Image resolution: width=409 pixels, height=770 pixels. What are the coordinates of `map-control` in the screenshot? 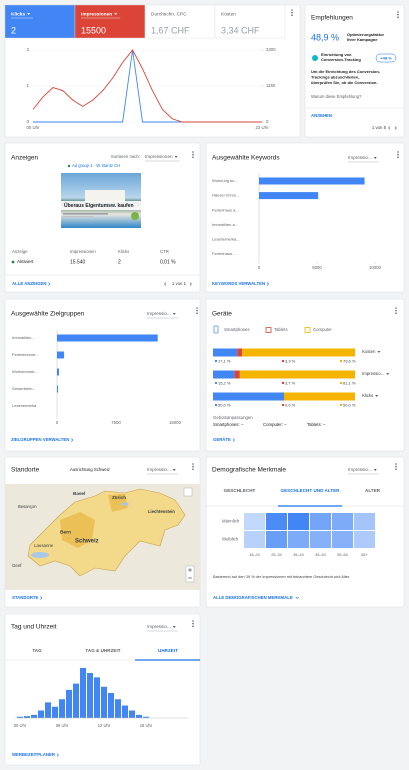 It's located at (188, 492).